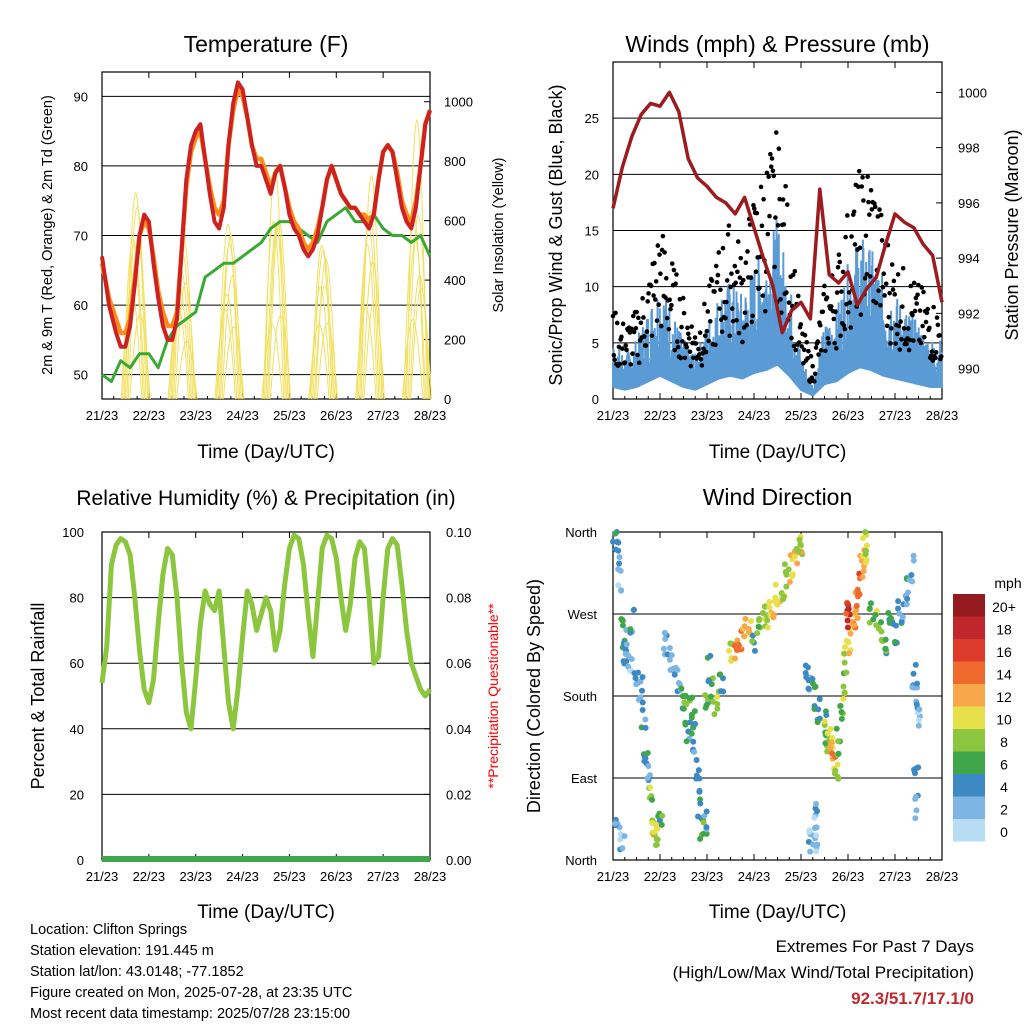  Describe the element at coordinates (584, 778) in the screenshot. I see `dir-ytick-label: East` at that location.